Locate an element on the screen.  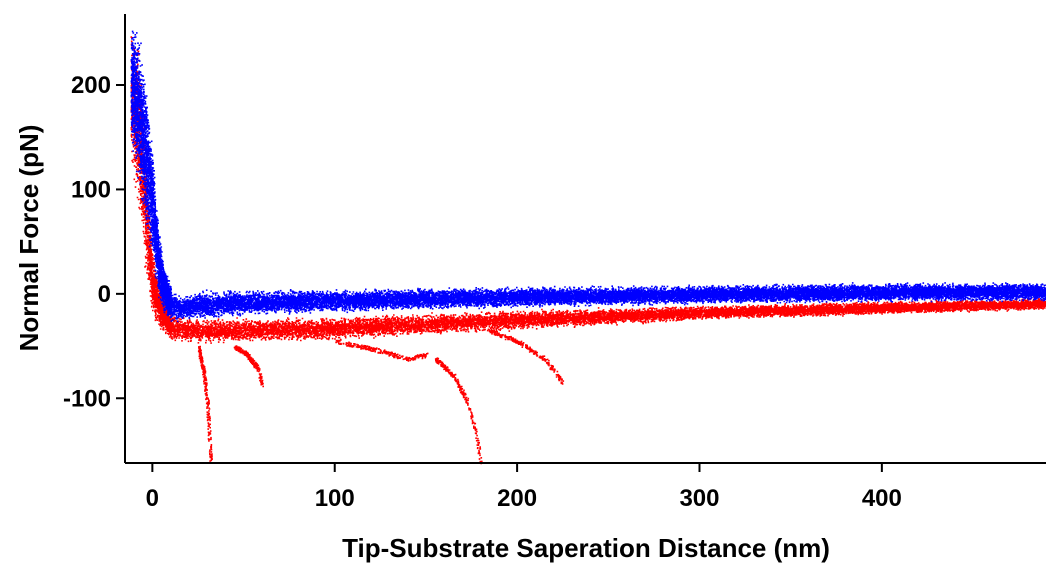
y-tick-label: 200 is located at coordinates (91, 85).